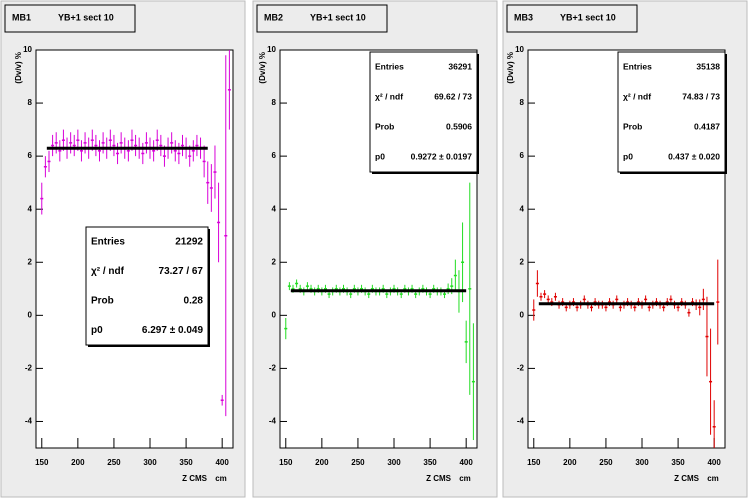 This screenshot has width=748, height=500. Describe the element at coordinates (384, 126) in the screenshot. I see `stats-label: Prob` at that location.